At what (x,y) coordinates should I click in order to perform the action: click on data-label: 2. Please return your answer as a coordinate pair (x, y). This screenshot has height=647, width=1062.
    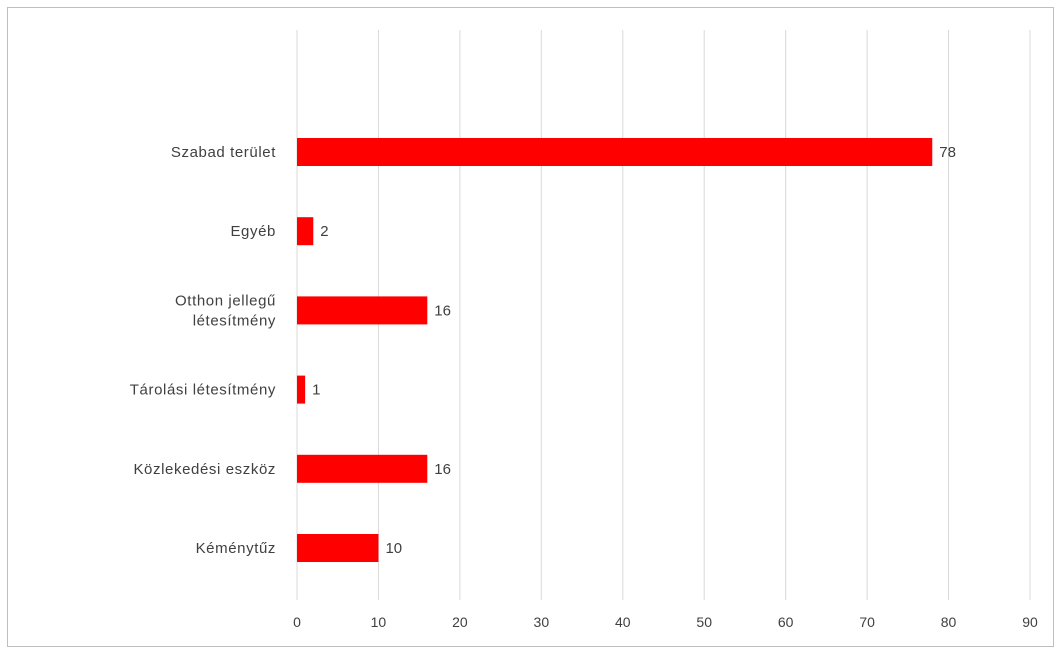
    Looking at the image, I should click on (324, 231).